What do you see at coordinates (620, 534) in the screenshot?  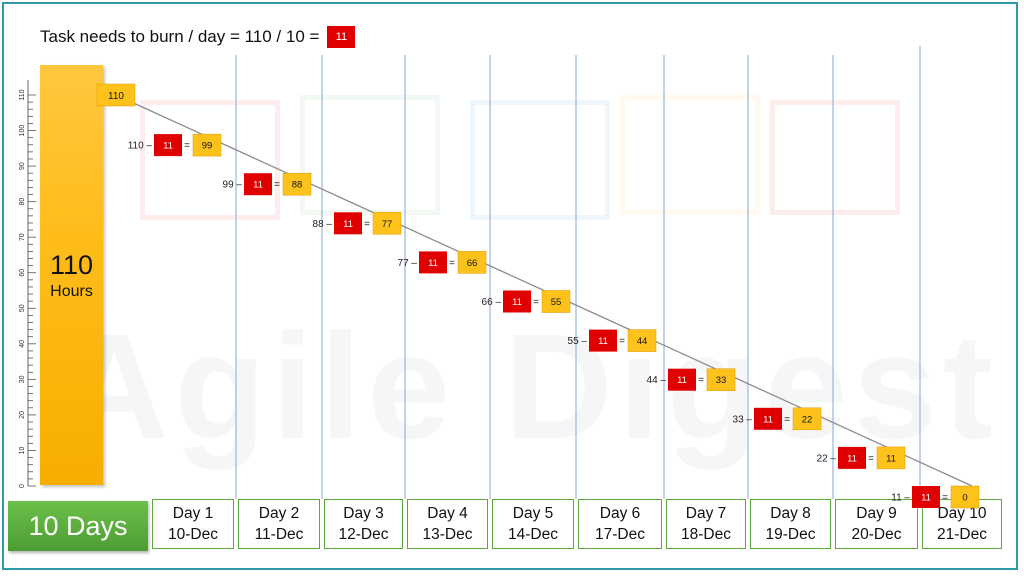 I see `date-label: 17-Dec` at bounding box center [620, 534].